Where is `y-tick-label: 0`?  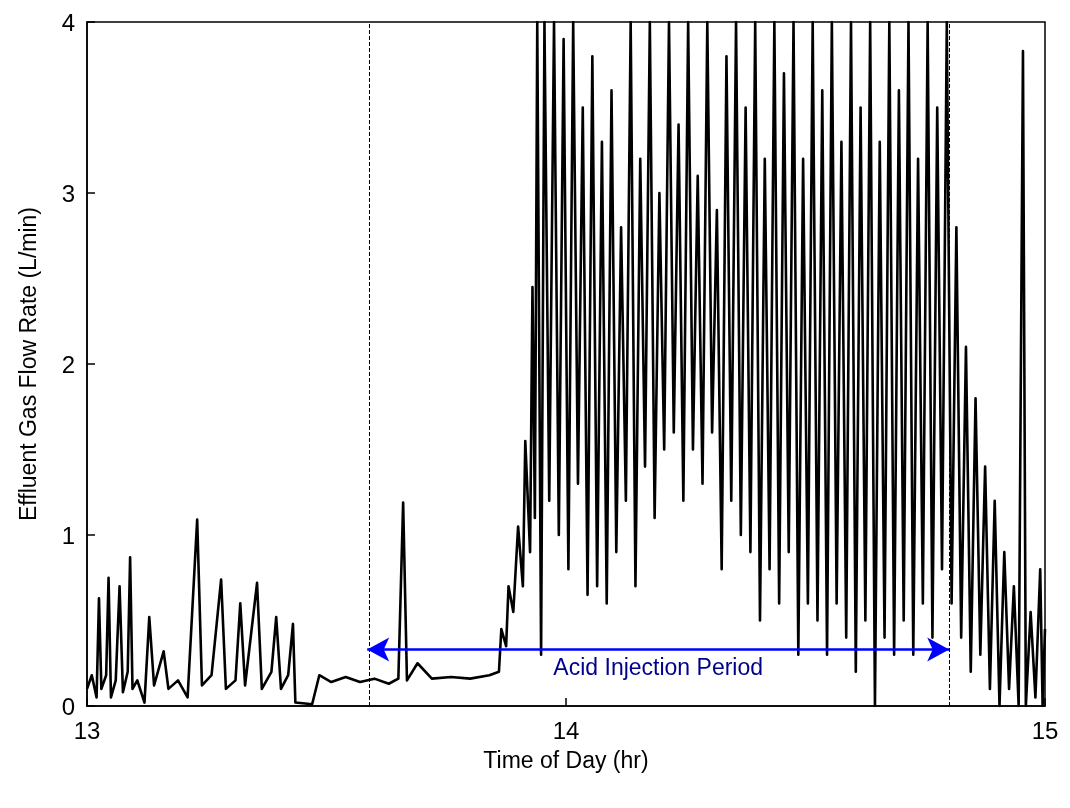
y-tick-label: 0 is located at coordinates (68, 706).